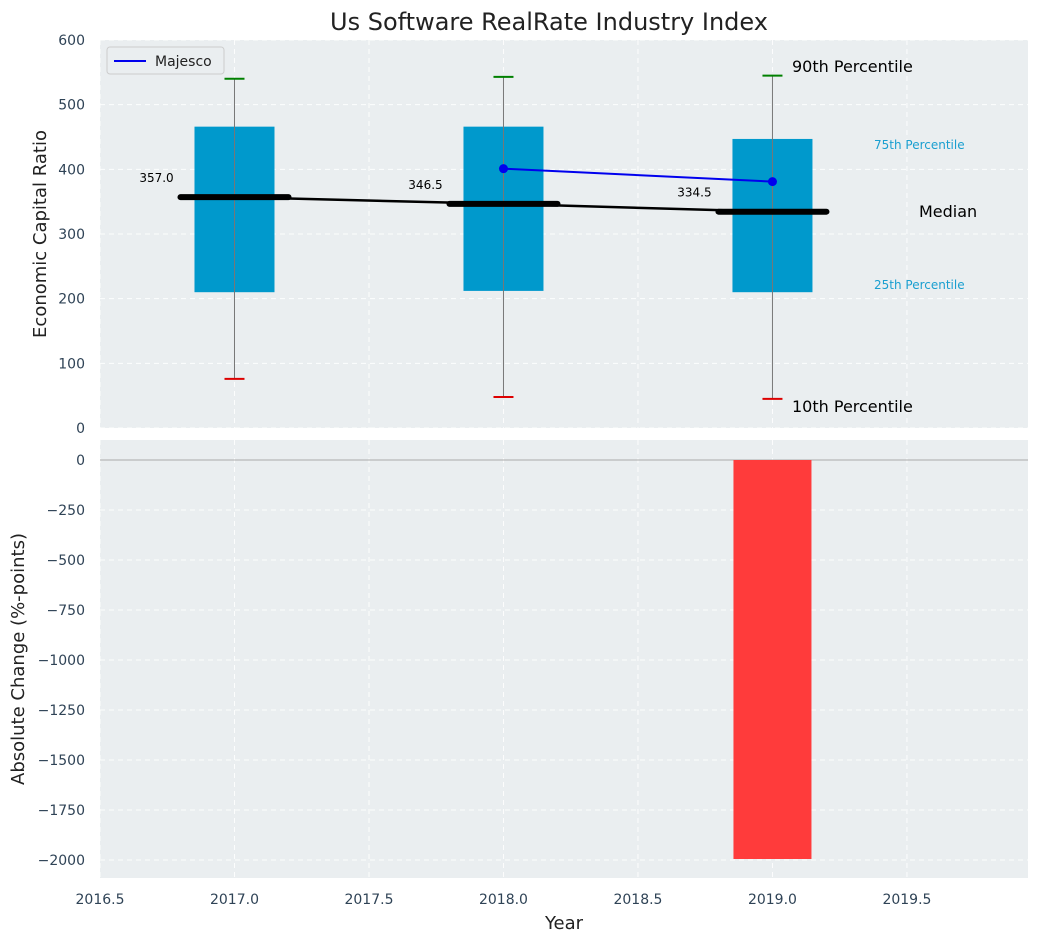 The image size is (1039, 942). I want to click on bottom-y-tick-label: −500, so click(66, 561).